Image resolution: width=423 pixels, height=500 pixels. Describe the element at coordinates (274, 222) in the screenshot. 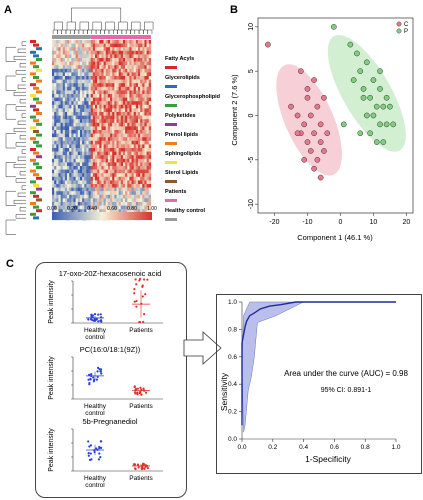

I see `pca-xtick-label: -20` at that location.